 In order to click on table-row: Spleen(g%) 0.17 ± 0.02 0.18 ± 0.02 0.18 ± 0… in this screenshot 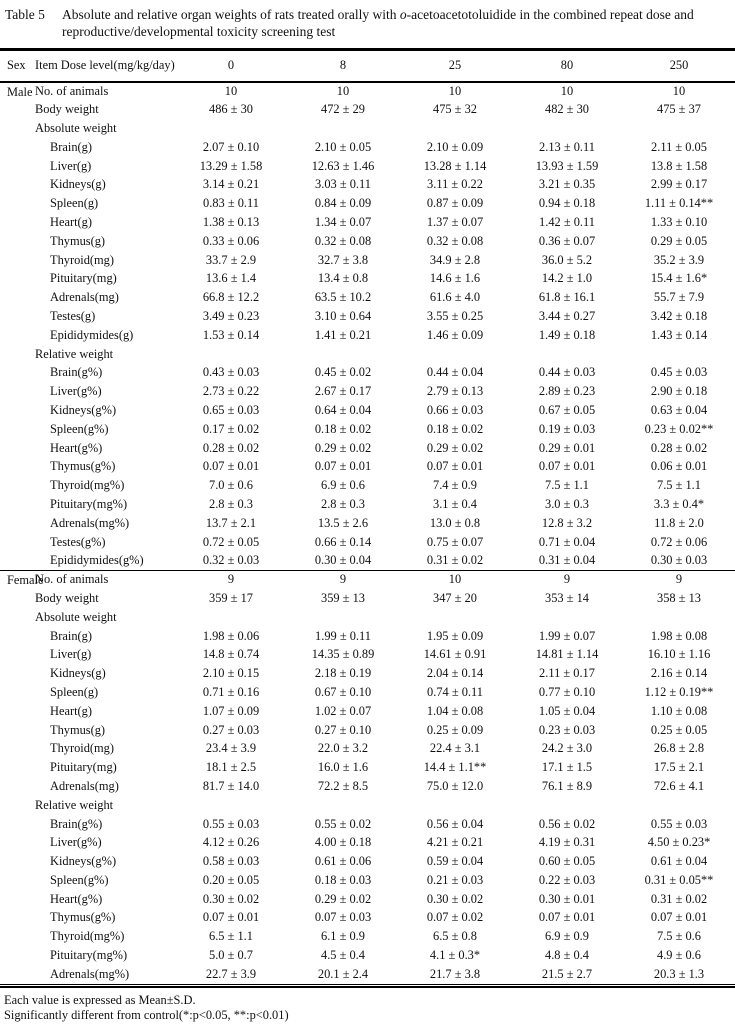, I will do `click(367, 429)`.